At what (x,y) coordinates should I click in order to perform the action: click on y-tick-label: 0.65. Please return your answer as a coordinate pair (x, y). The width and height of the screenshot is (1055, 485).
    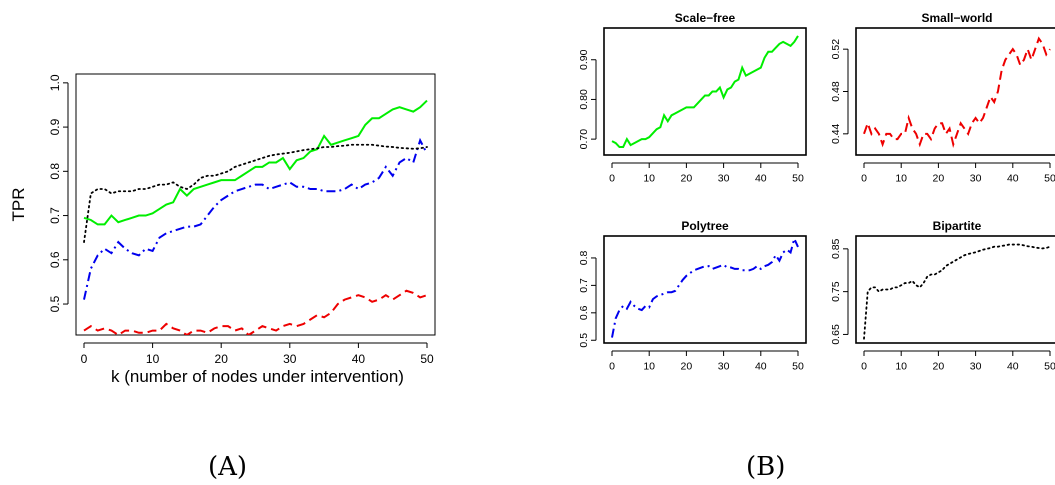
    Looking at the image, I should click on (836, 334).